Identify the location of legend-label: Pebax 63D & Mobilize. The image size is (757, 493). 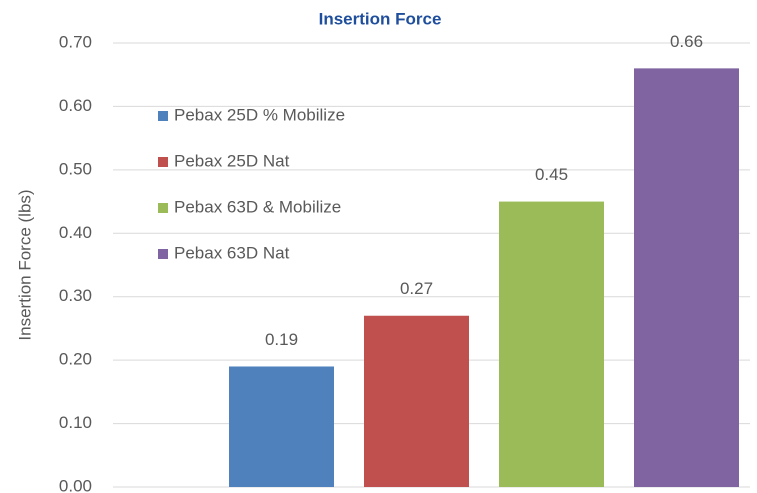
(257, 206).